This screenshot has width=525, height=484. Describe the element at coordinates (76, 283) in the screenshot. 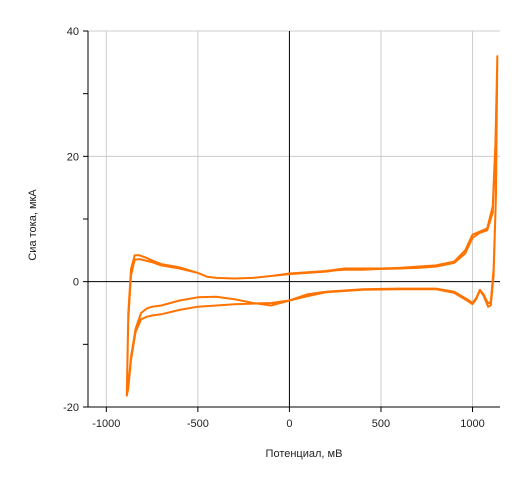

I see `y-tick-label: 0` at that location.